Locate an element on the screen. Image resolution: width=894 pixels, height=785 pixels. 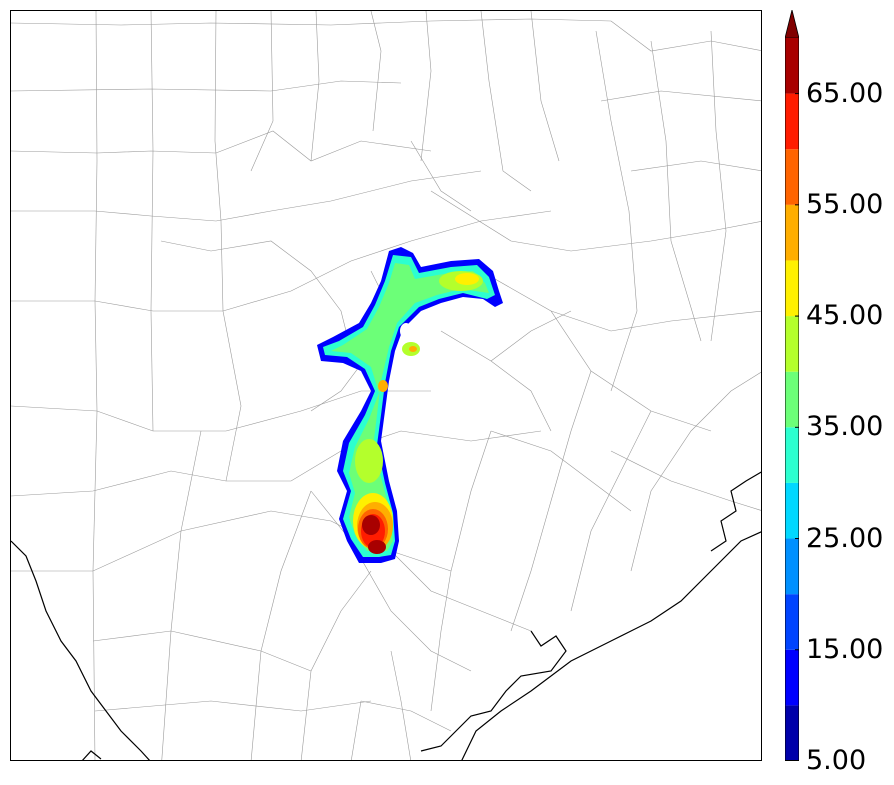
precipitation-plume is located at coordinates (410, 405).